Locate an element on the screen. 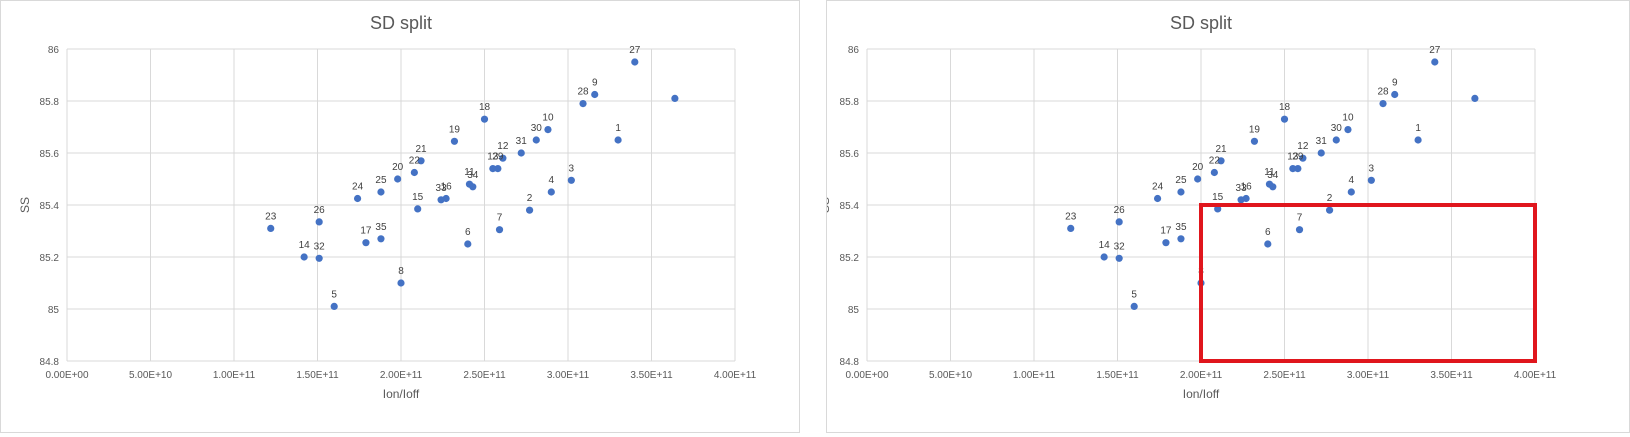  point-label: 31 is located at coordinates (1322, 141).